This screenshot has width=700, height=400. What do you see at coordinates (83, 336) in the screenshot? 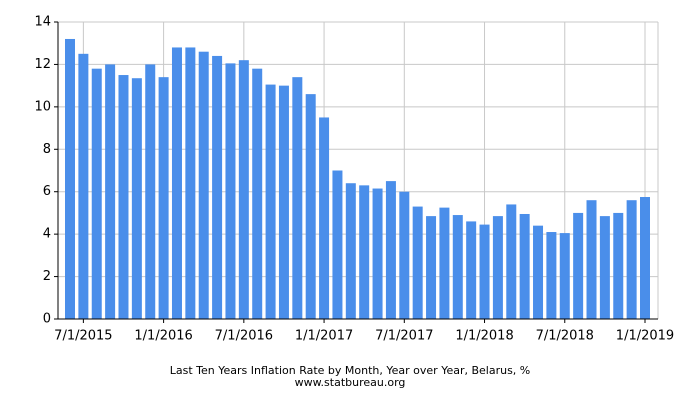
I see `x-tick-label: 7/1/2015` at bounding box center [83, 336].